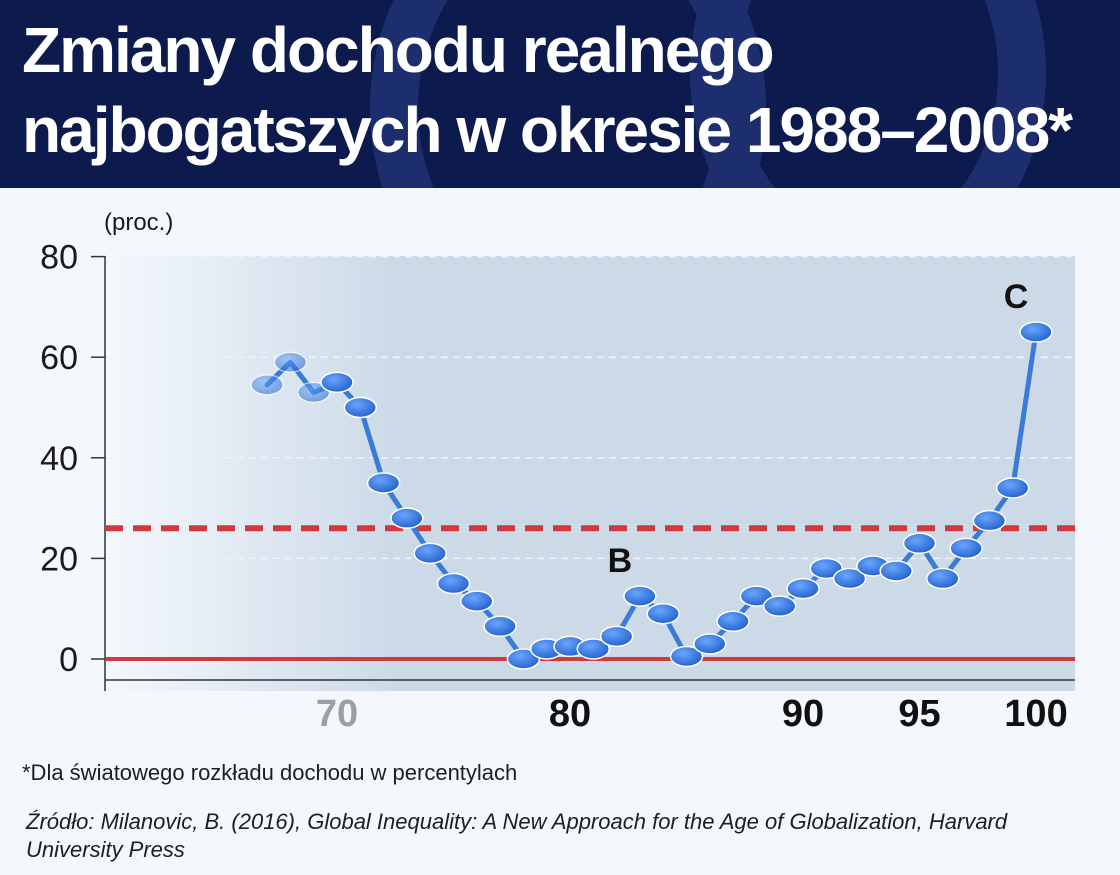 The image size is (1120, 875). I want to click on y-axis-label: (proc.), so click(138, 222).